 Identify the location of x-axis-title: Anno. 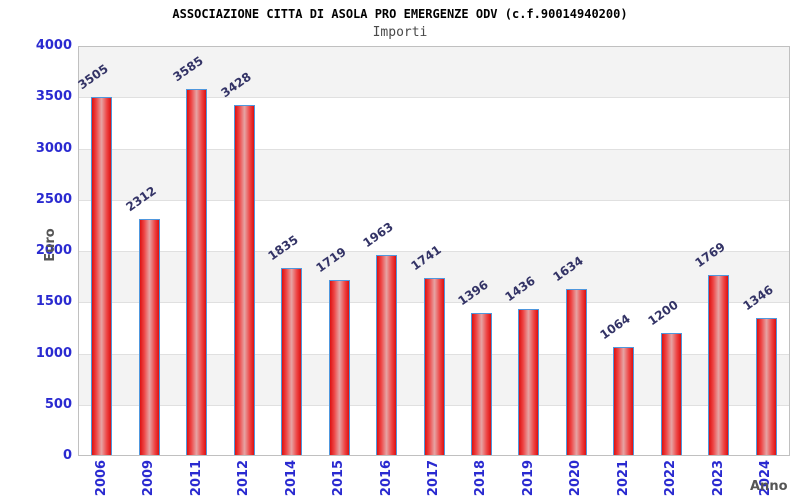
(769, 486).